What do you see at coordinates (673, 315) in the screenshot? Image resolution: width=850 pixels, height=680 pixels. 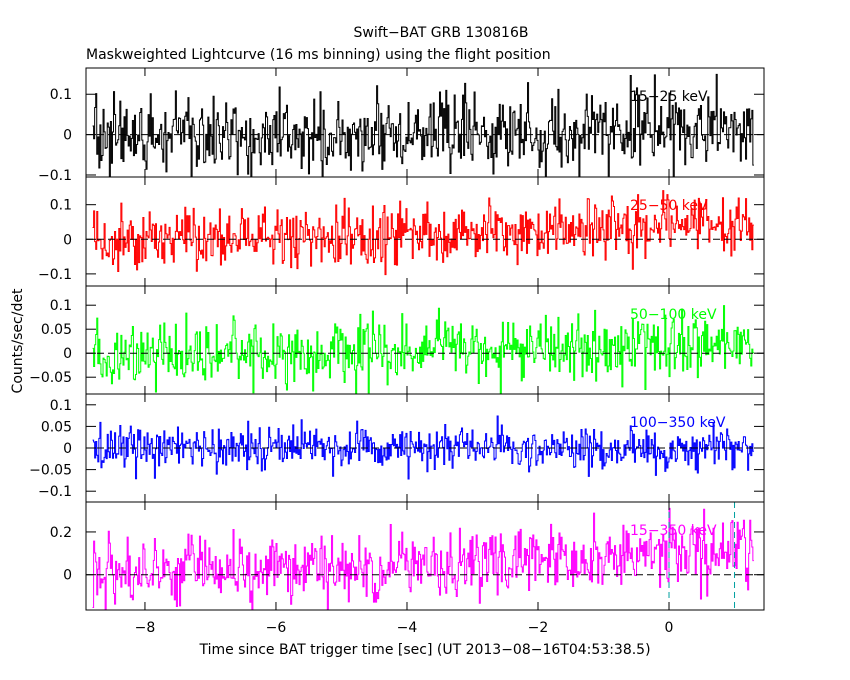 I see `band-label-3: 50−100 keV` at bounding box center [673, 315].